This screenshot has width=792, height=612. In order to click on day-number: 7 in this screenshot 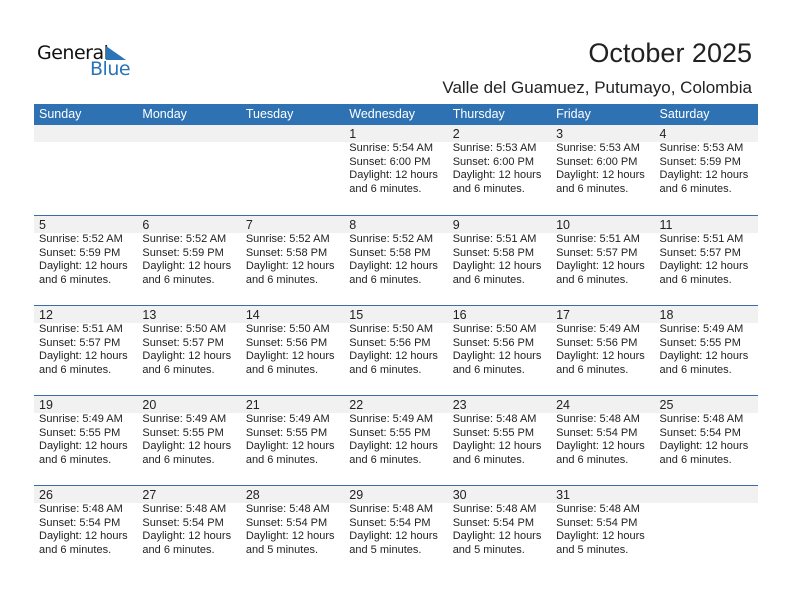, I will do `click(249, 225)`.